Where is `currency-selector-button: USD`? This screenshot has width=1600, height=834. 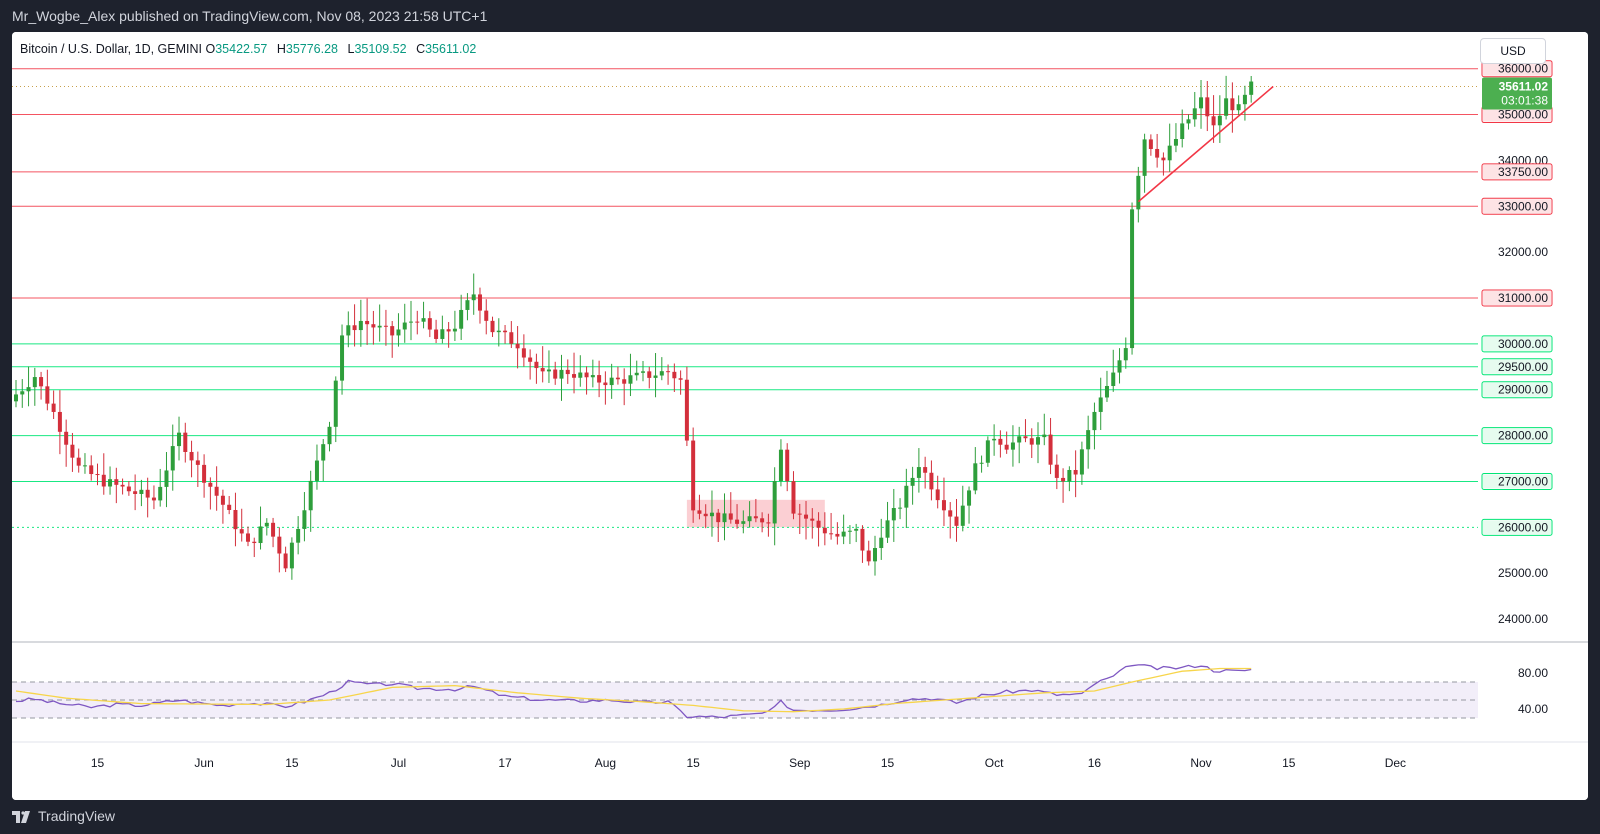 currency-selector-button: USD is located at coordinates (1513, 51).